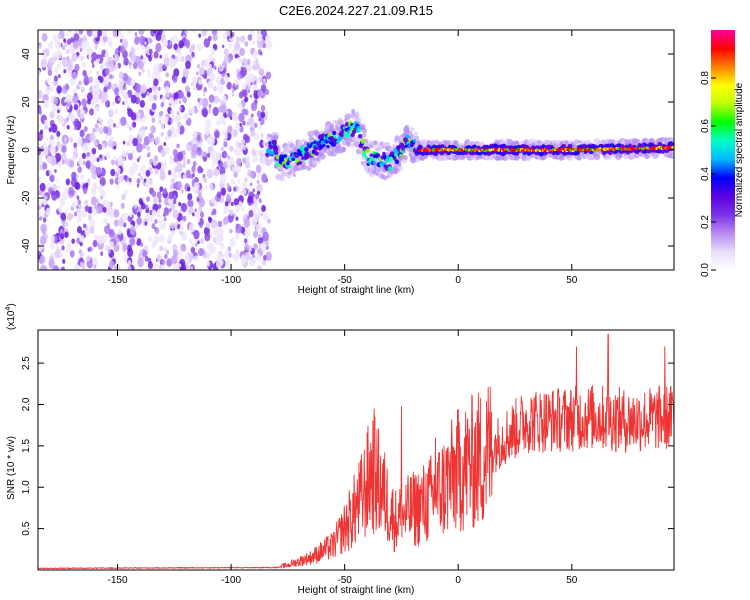 Image resolution: width=750 pixels, height=600 pixels. I want to click on spectrogram-x-tick-label: -150, so click(117, 280).